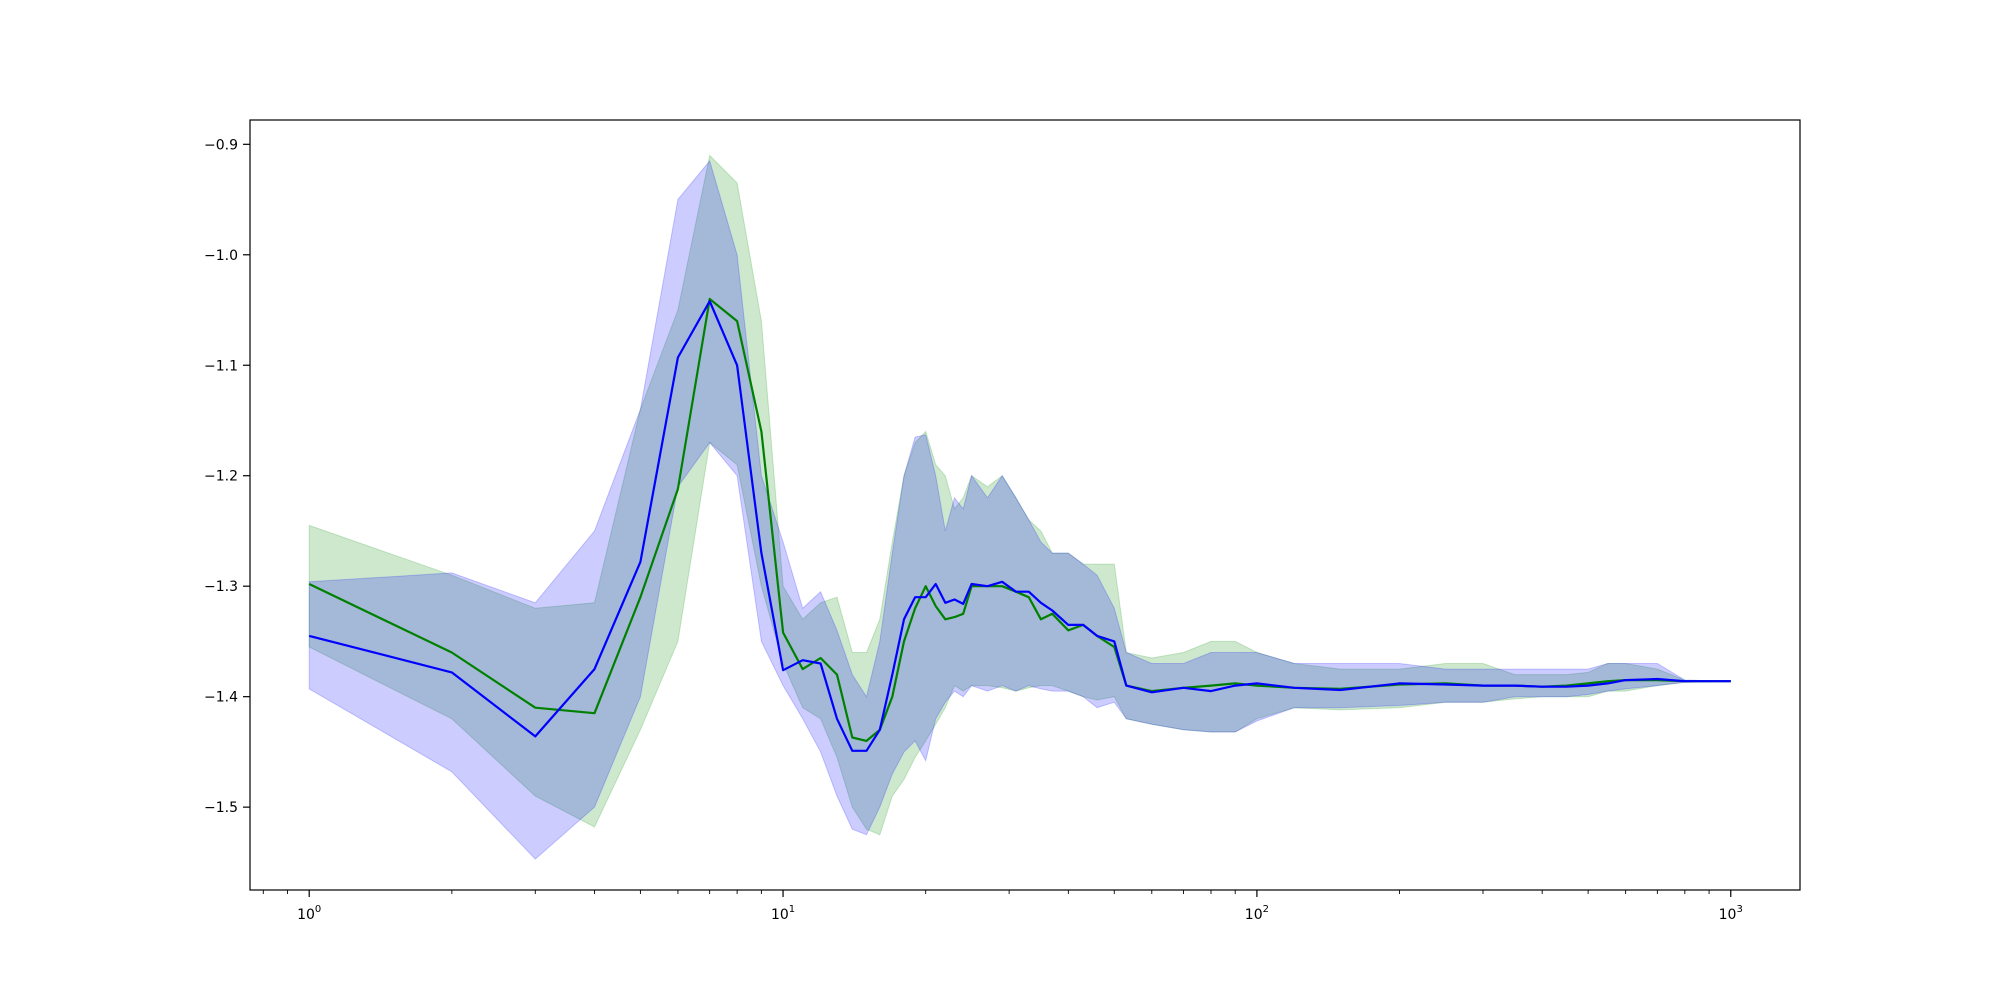 The height and width of the screenshot is (1004, 2000). Describe the element at coordinates (221, 145) in the screenshot. I see `y-tick-label: −0.9` at that location.